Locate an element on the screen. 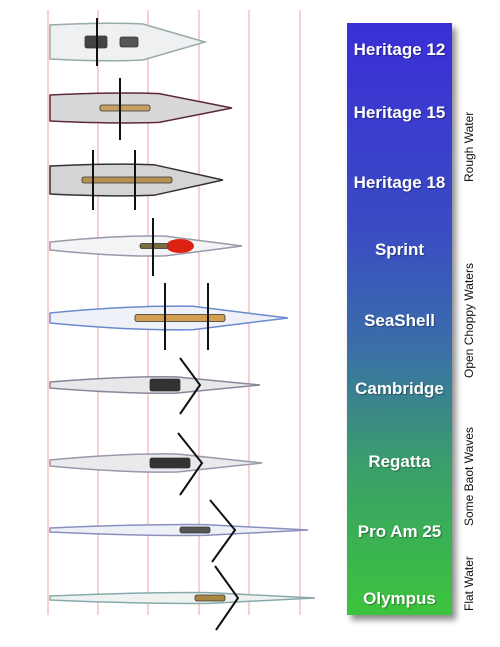  boat-hull-olympus is located at coordinates (182, 598).